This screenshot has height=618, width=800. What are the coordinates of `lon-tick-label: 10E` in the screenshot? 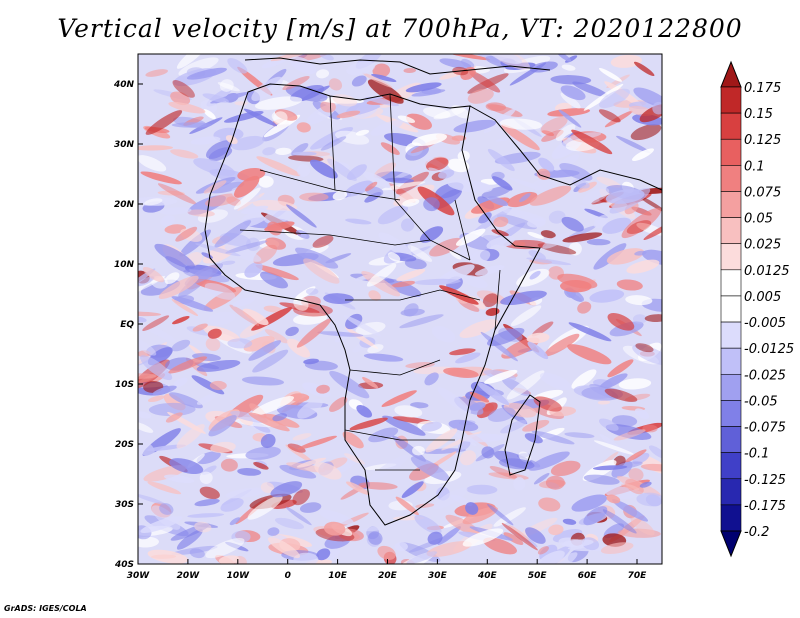 It's located at (338, 576).